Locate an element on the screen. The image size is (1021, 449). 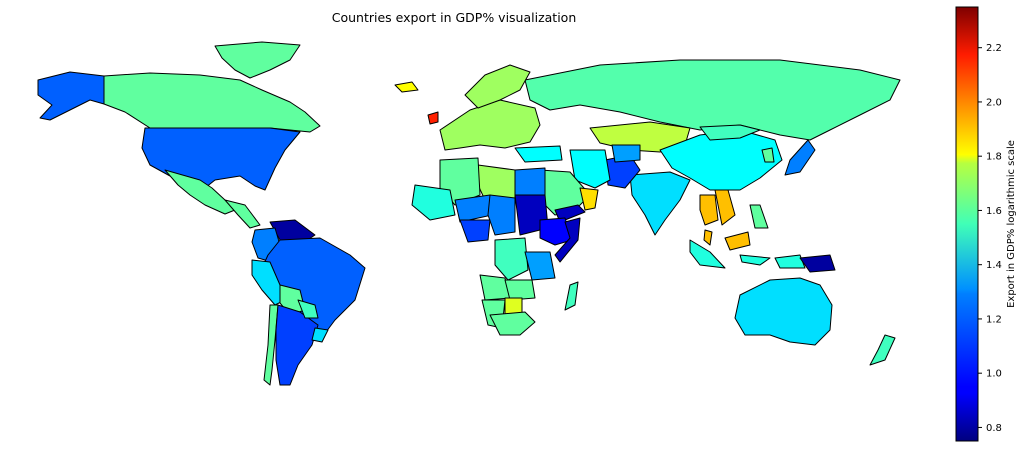
country-russia is located at coordinates (712, 100).